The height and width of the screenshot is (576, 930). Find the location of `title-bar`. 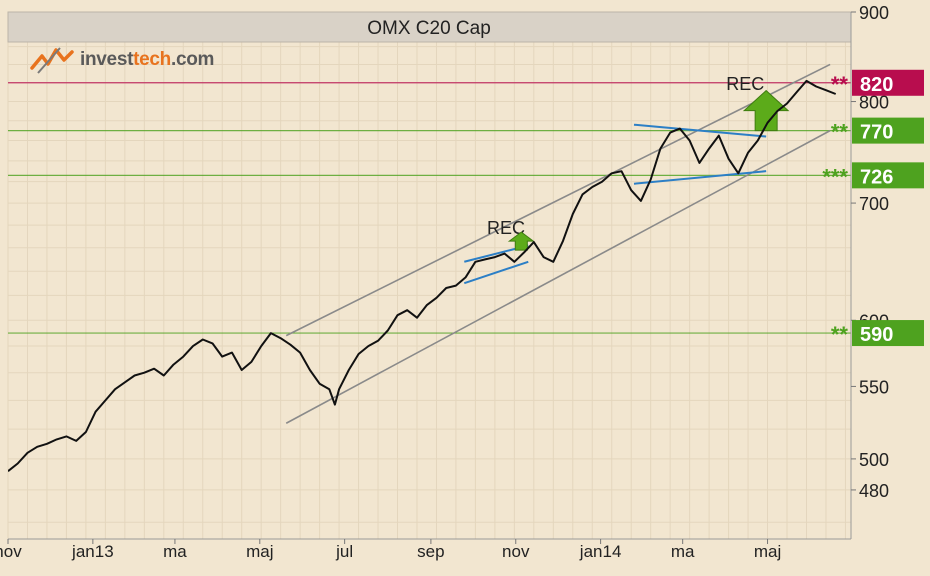

title-bar is located at coordinates (429, 27).